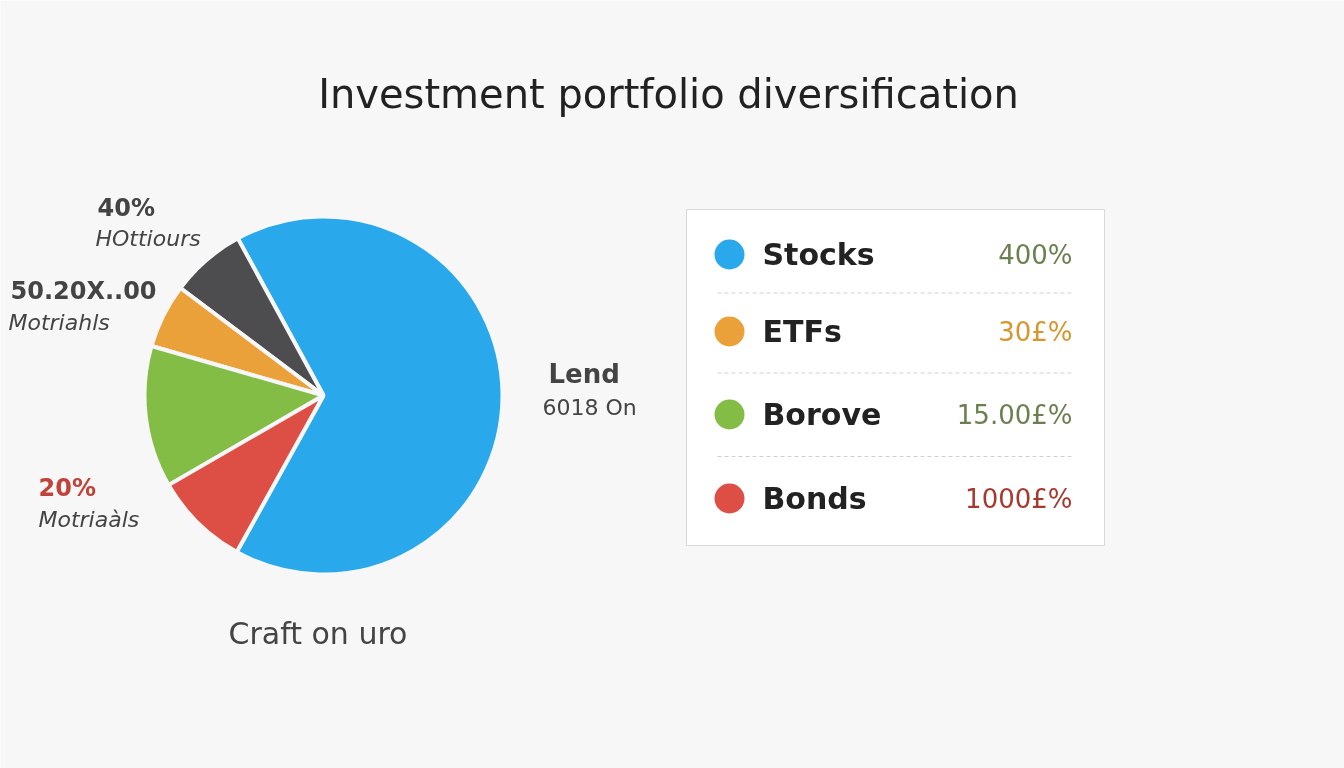  Describe the element at coordinates (83, 290) in the screenshot. I see `text: 50.20X..00` at that location.